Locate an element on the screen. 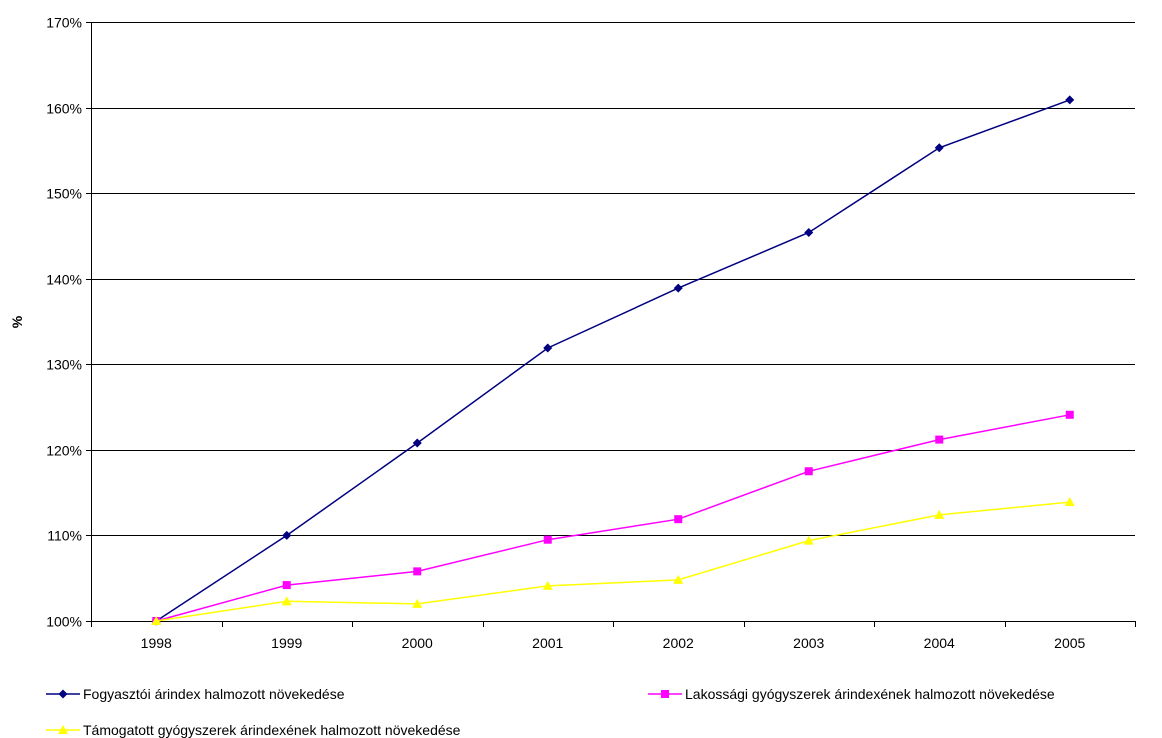 Image resolution: width=1162 pixels, height=738 pixels. x-tick-label: 2004 is located at coordinates (939, 643).